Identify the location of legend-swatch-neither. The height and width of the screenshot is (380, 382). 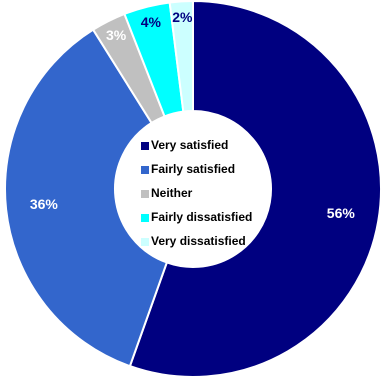
(145, 194).